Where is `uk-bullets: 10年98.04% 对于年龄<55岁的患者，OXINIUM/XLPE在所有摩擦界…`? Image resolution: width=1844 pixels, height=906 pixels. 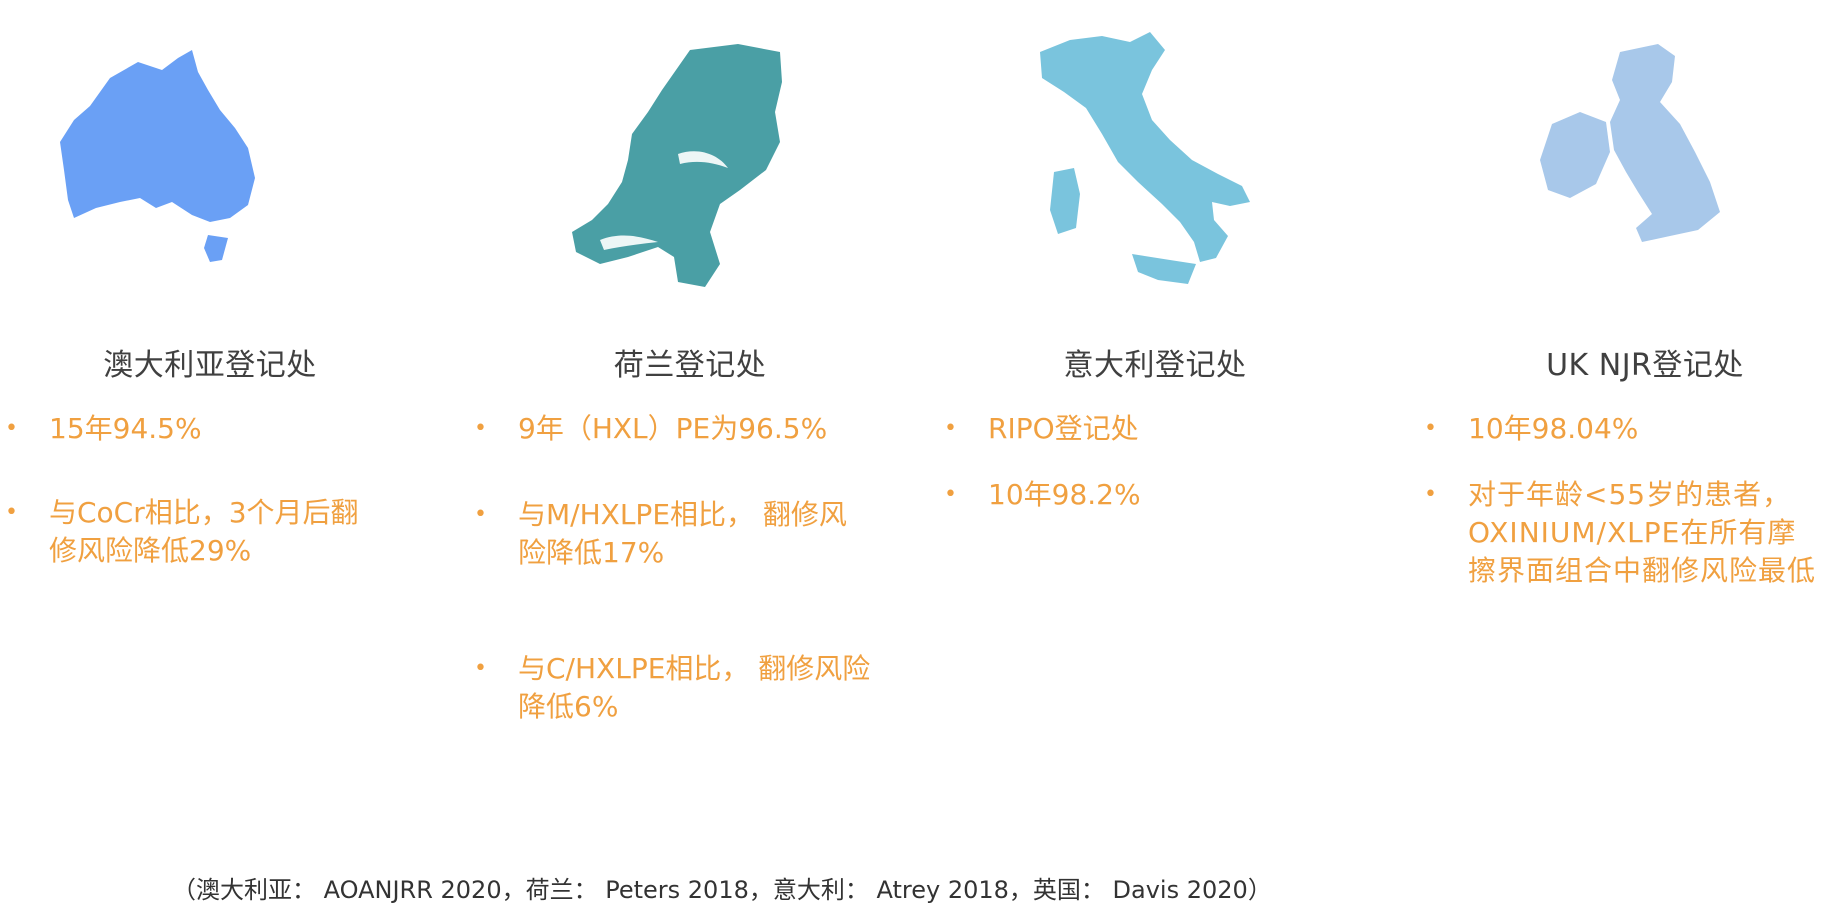
uk-bullets: 10年98.04% 对于年龄<55岁的患者，OXINIUM/XLPE在所有摩擦界… is located at coordinates (1624, 500).